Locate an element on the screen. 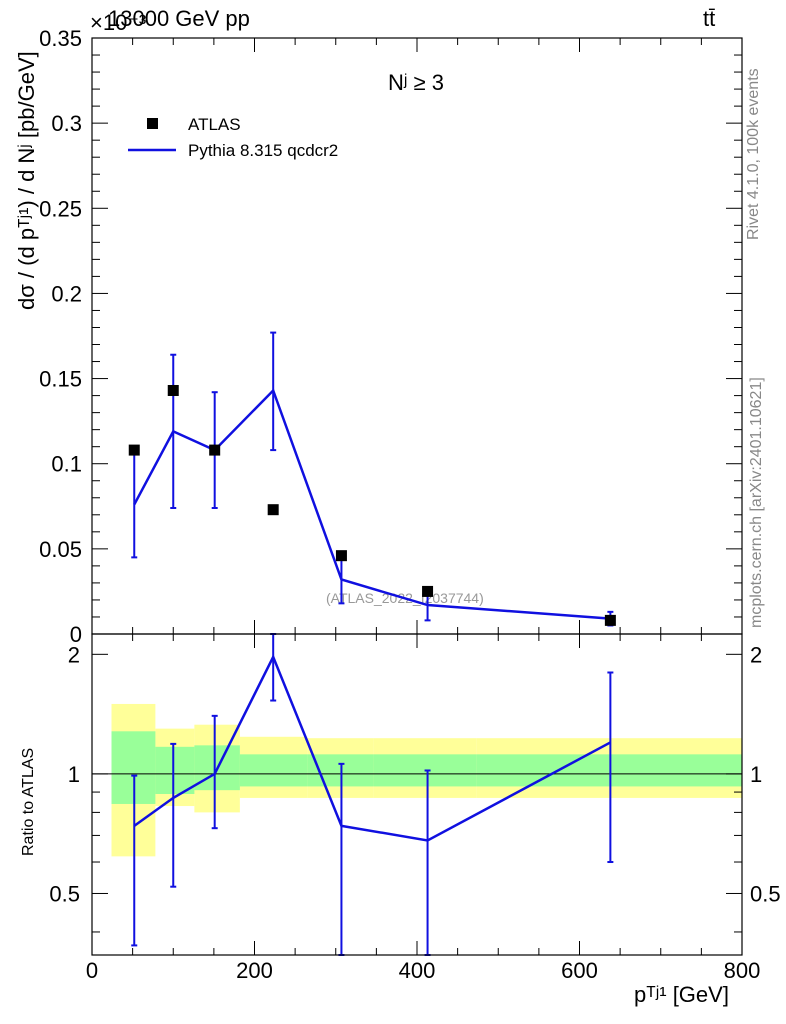 The width and height of the screenshot is (786, 1024). y-tick-label-ratio-right: 1 is located at coordinates (756, 774).